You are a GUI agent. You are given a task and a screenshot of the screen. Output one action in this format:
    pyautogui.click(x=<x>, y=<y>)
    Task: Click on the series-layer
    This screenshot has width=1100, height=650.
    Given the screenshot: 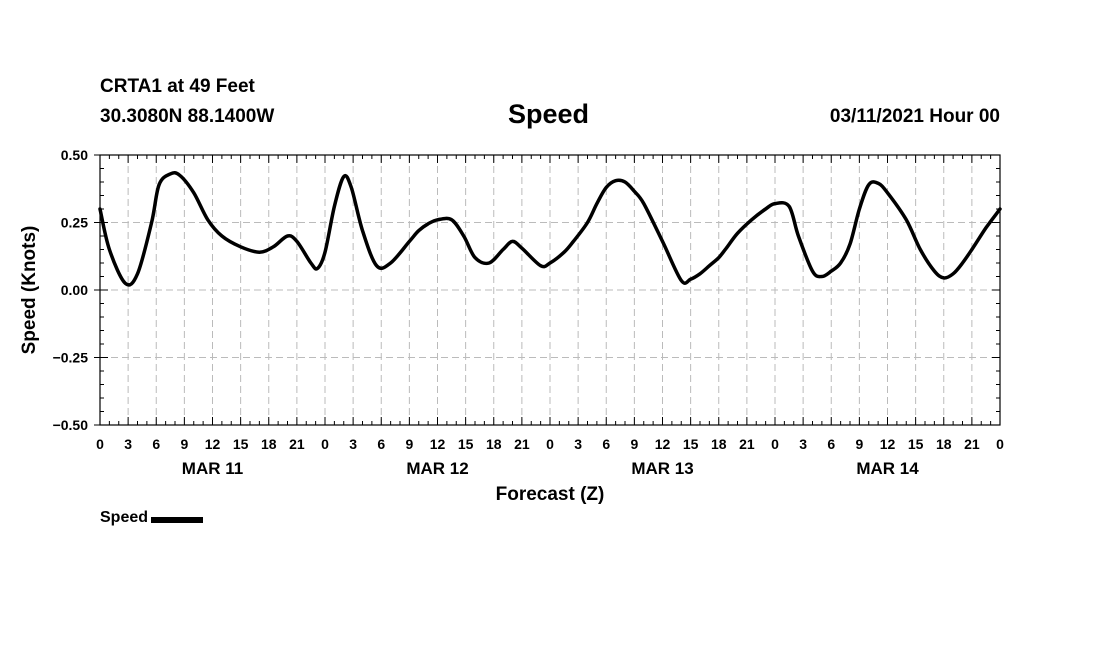 What is the action you would take?
    pyautogui.click(x=550, y=229)
    